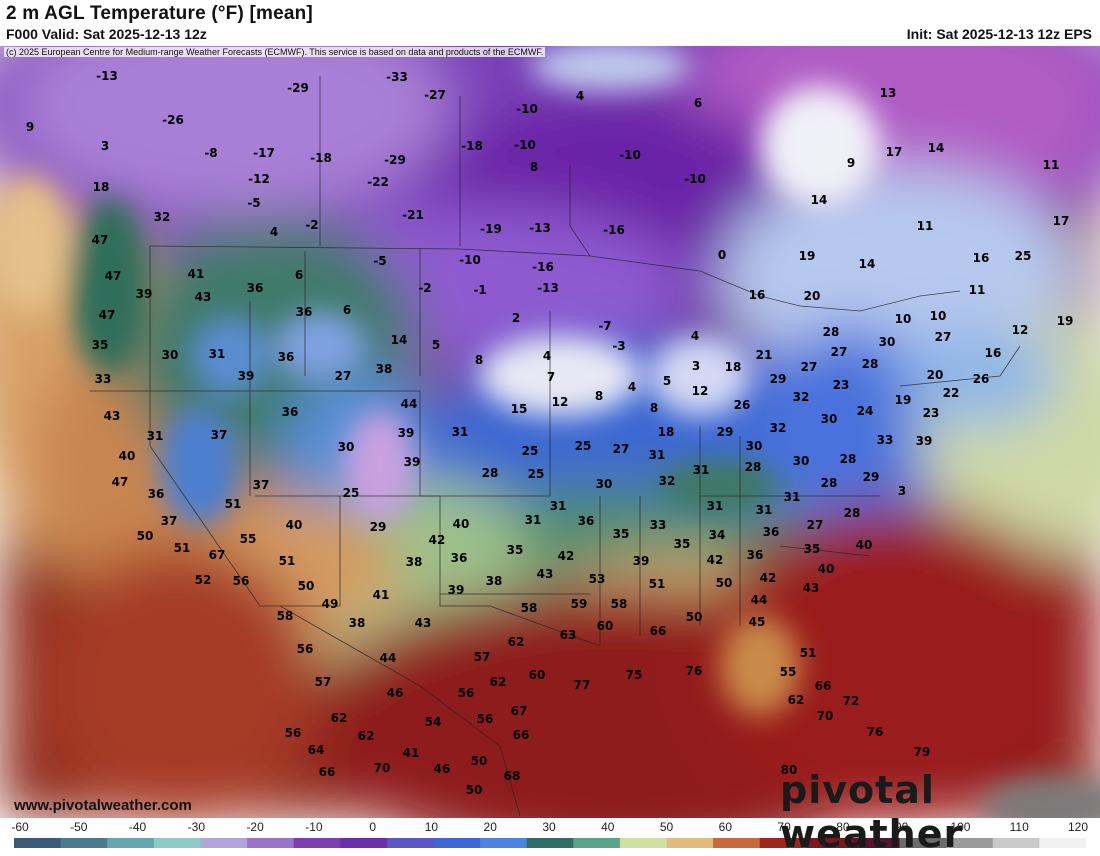 The width and height of the screenshot is (1100, 856). What do you see at coordinates (79, 827) in the screenshot?
I see `color-scale-tick: -50` at bounding box center [79, 827].